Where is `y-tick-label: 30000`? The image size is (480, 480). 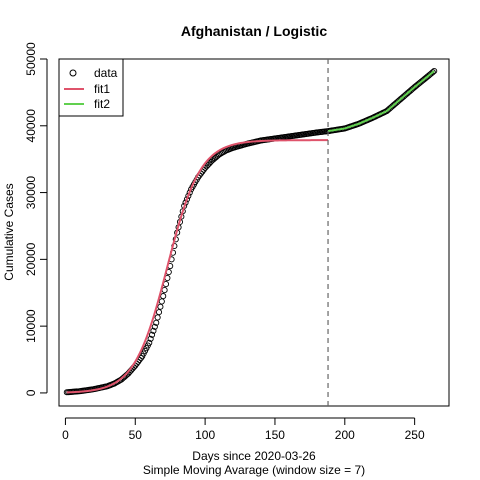
y-tick-label: 30000 is located at coordinates (31, 193).